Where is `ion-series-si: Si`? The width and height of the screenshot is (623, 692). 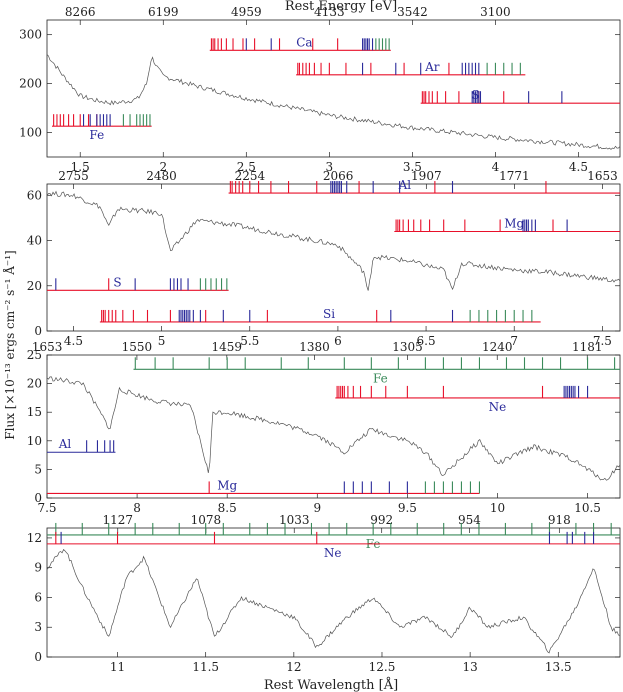
ion-series-si: Si is located at coordinates (320, 315).